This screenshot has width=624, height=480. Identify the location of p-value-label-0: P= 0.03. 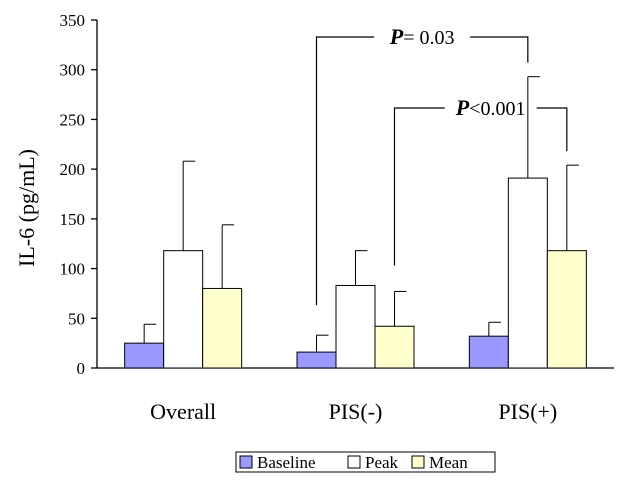
(422, 36).